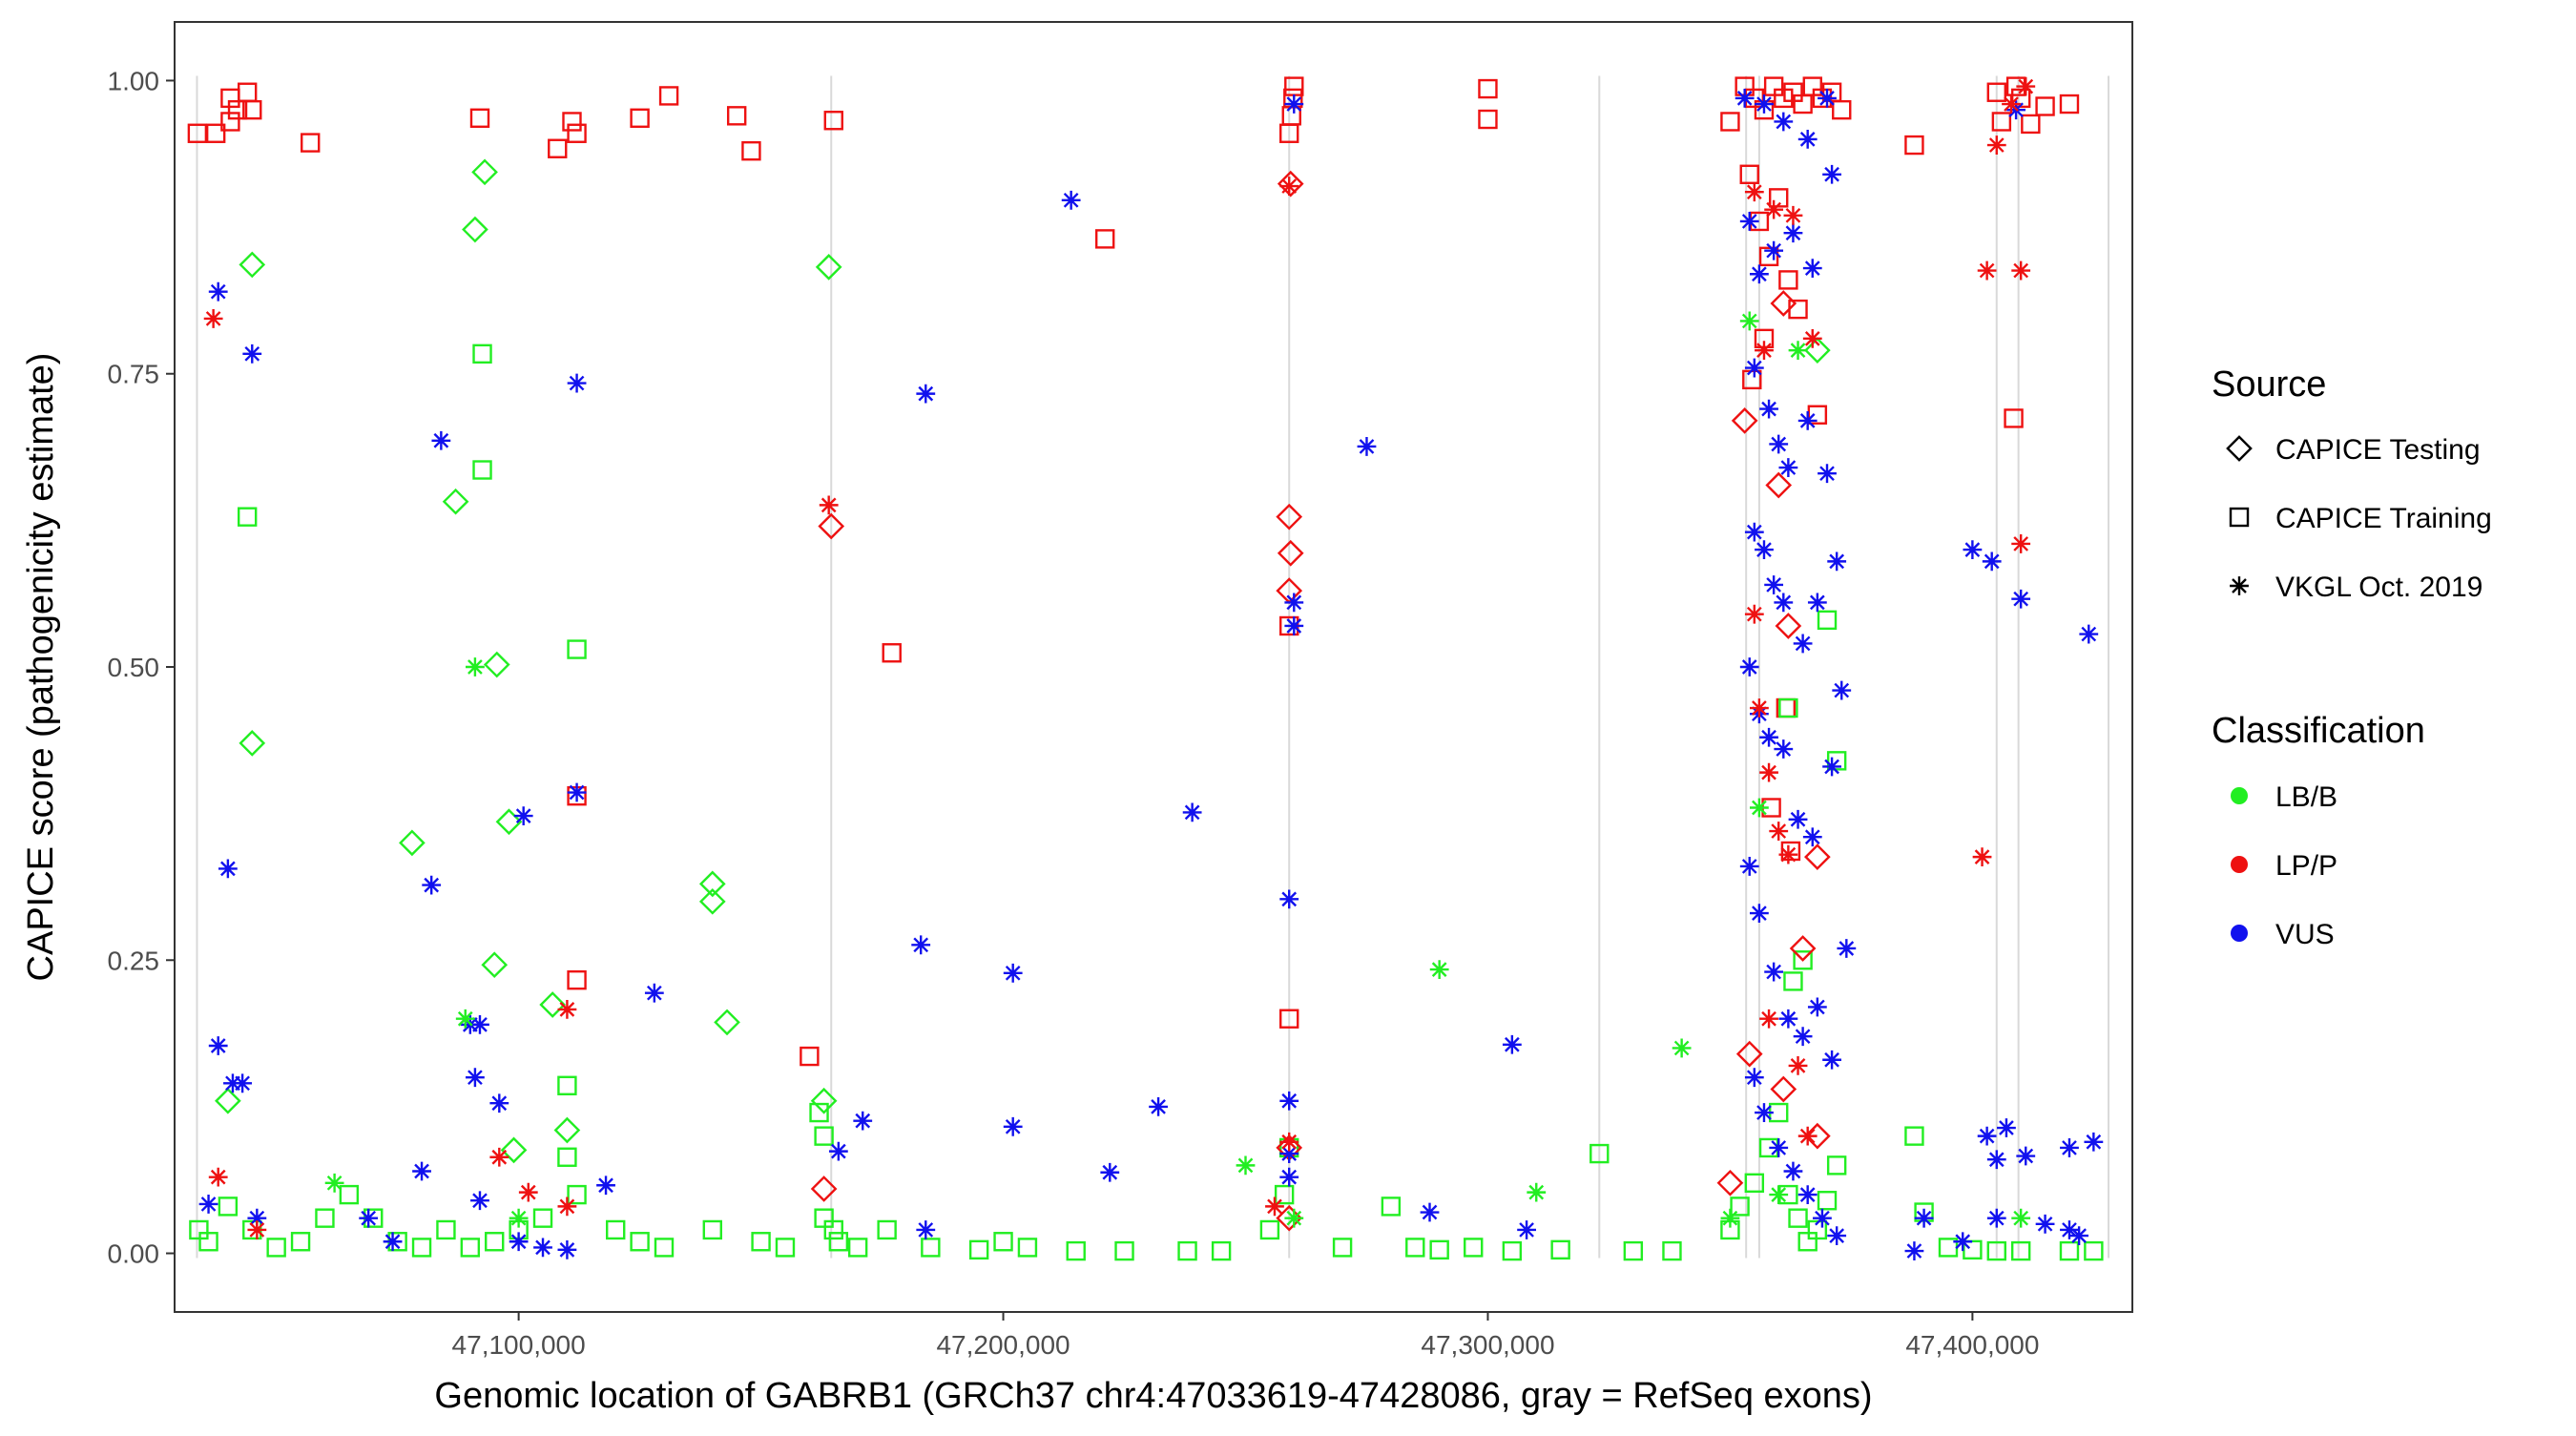 Image resolution: width=2576 pixels, height=1436 pixels. Describe the element at coordinates (2305, 934) in the screenshot. I see `legend-label: VUS` at that location.